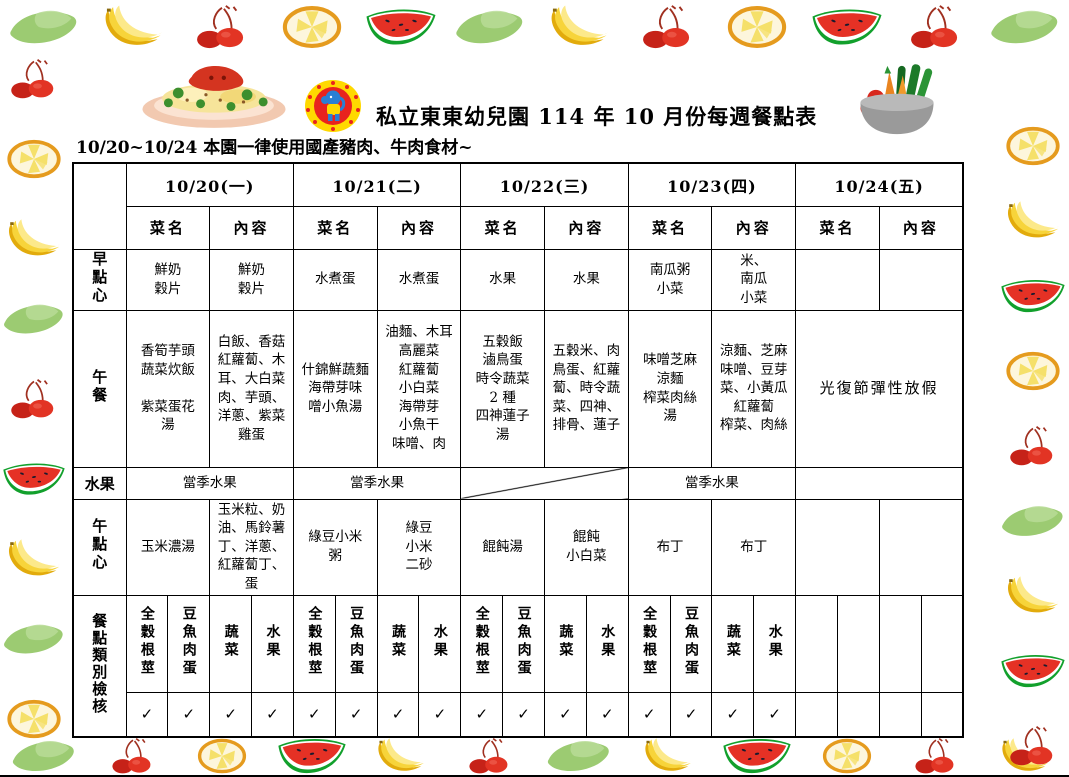 Image resolution: width=1069 pixels, height=777 pixels. I want to click on day-header-fri: 10/24(五), so click(879, 184).